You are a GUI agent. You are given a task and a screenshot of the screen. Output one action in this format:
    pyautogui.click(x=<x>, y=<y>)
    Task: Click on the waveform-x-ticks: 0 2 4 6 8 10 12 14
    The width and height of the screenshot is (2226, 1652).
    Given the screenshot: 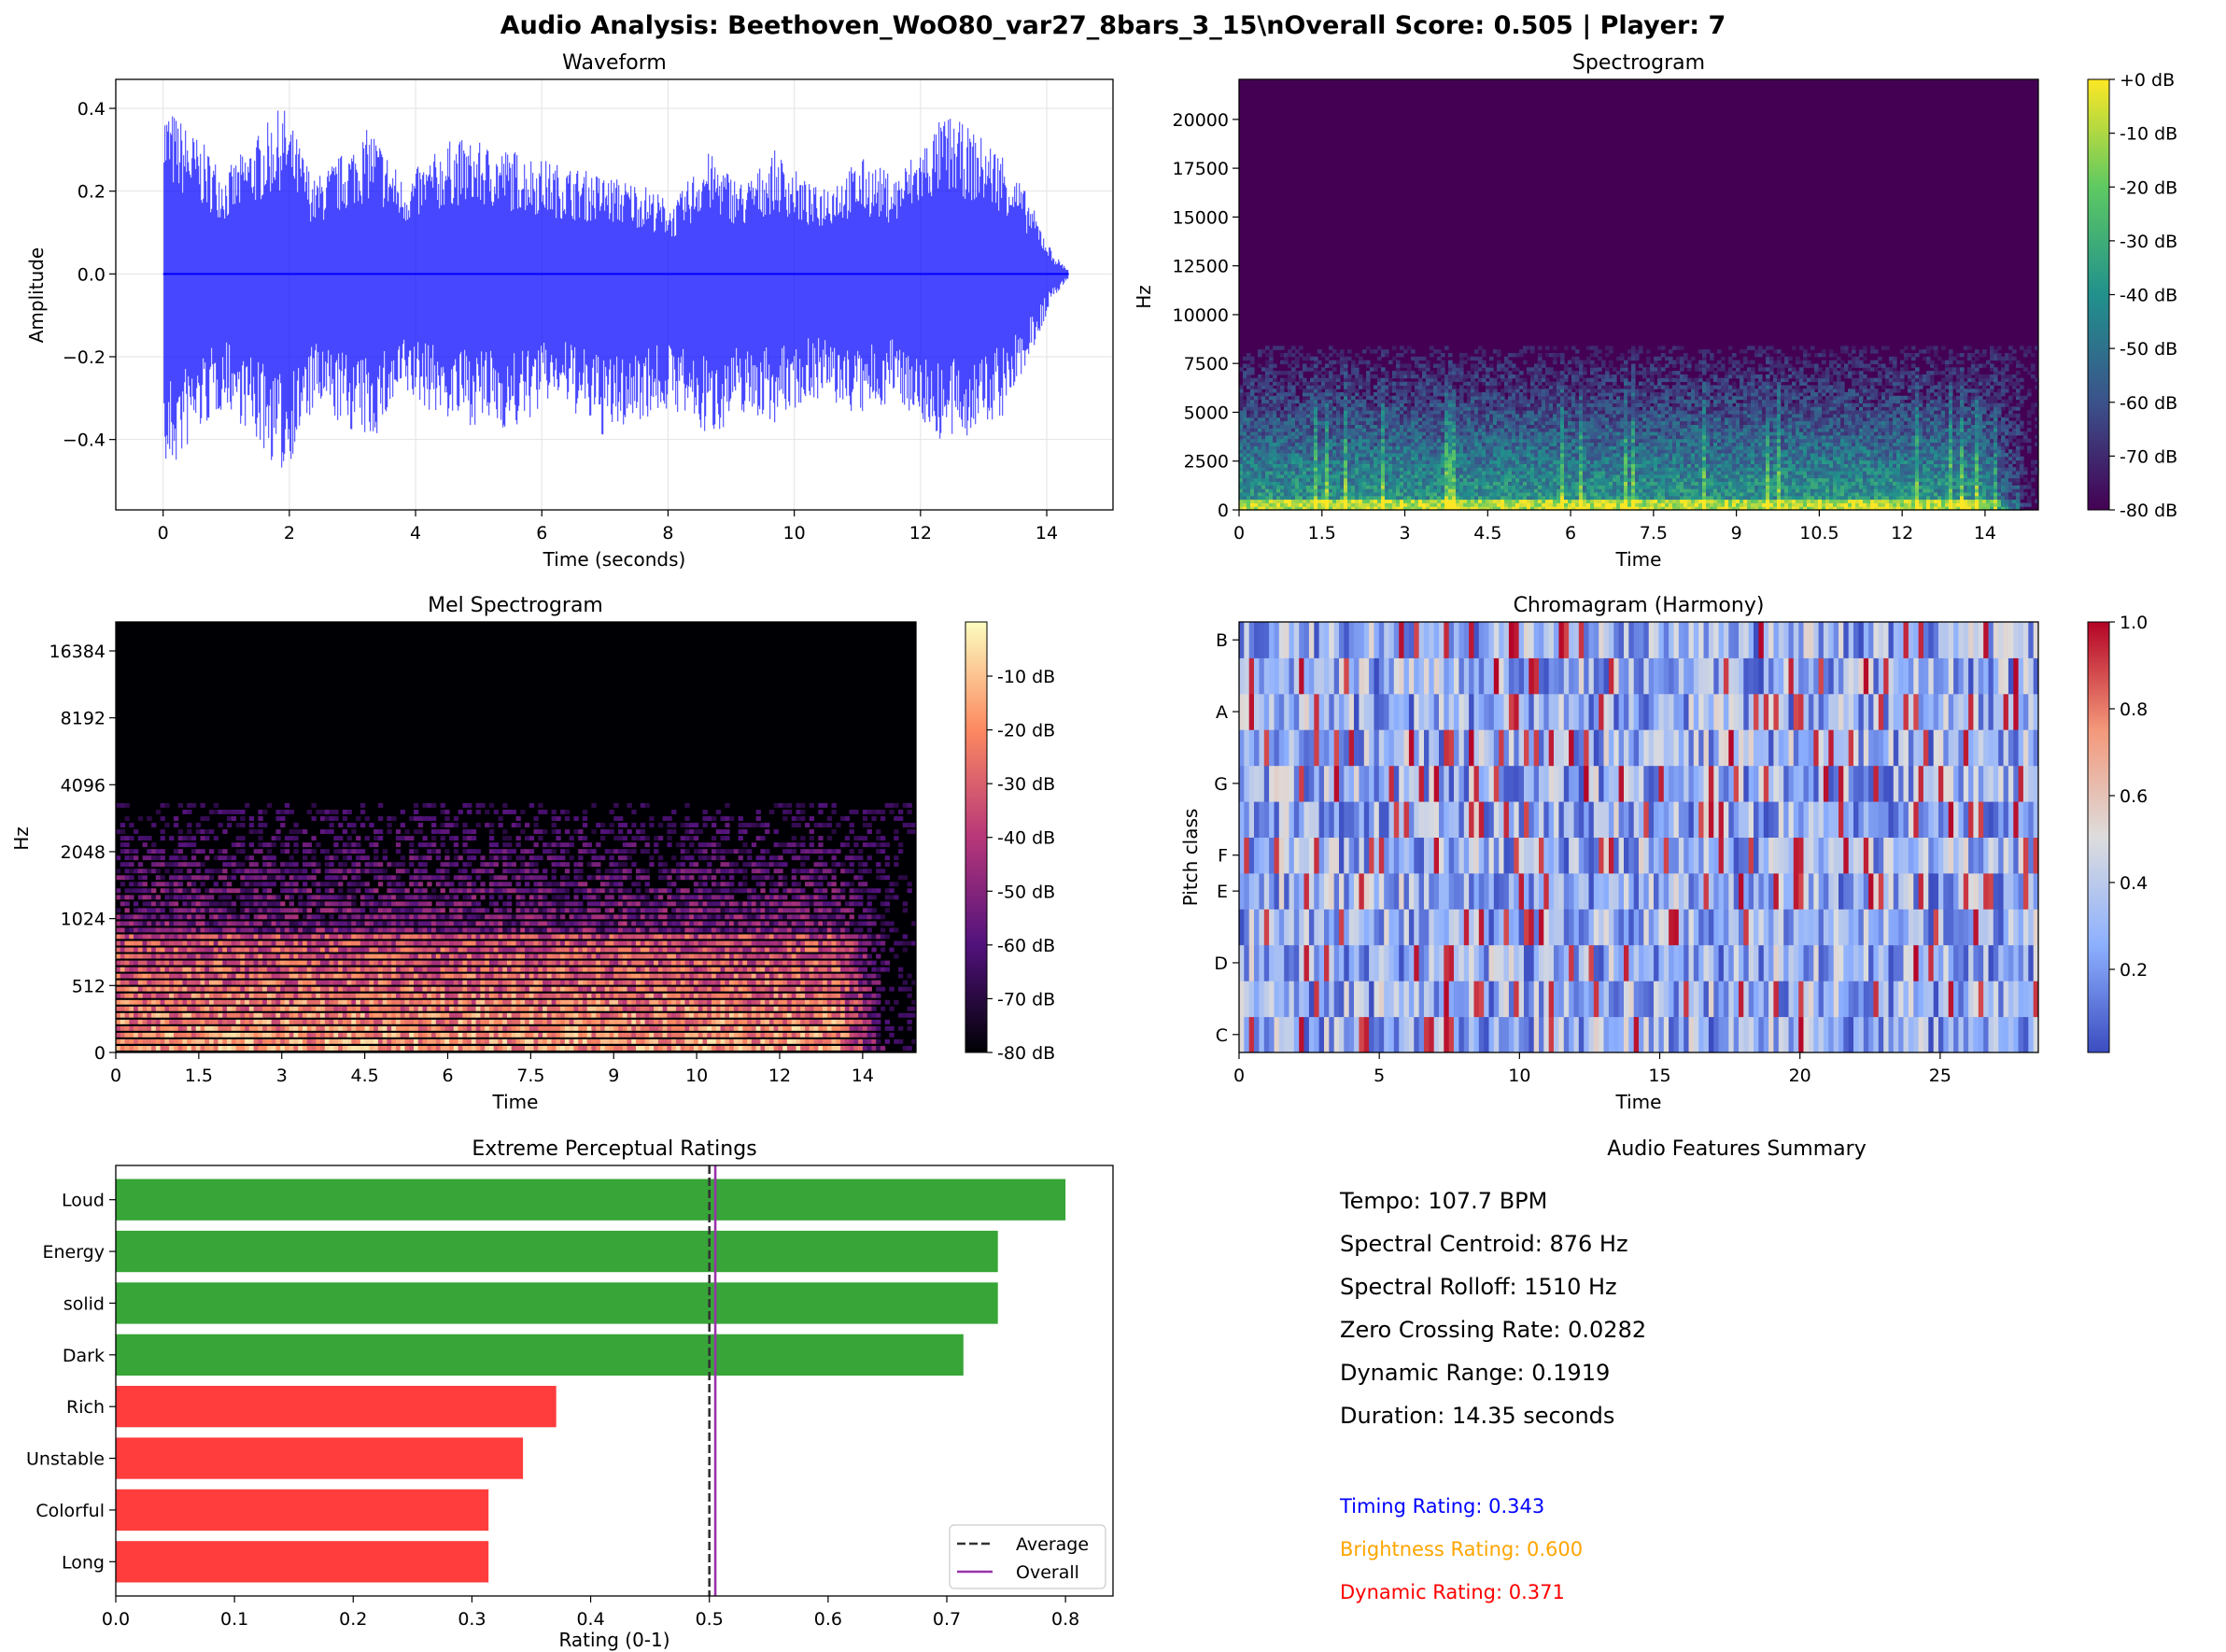 What is the action you would take?
    pyautogui.click(x=608, y=527)
    